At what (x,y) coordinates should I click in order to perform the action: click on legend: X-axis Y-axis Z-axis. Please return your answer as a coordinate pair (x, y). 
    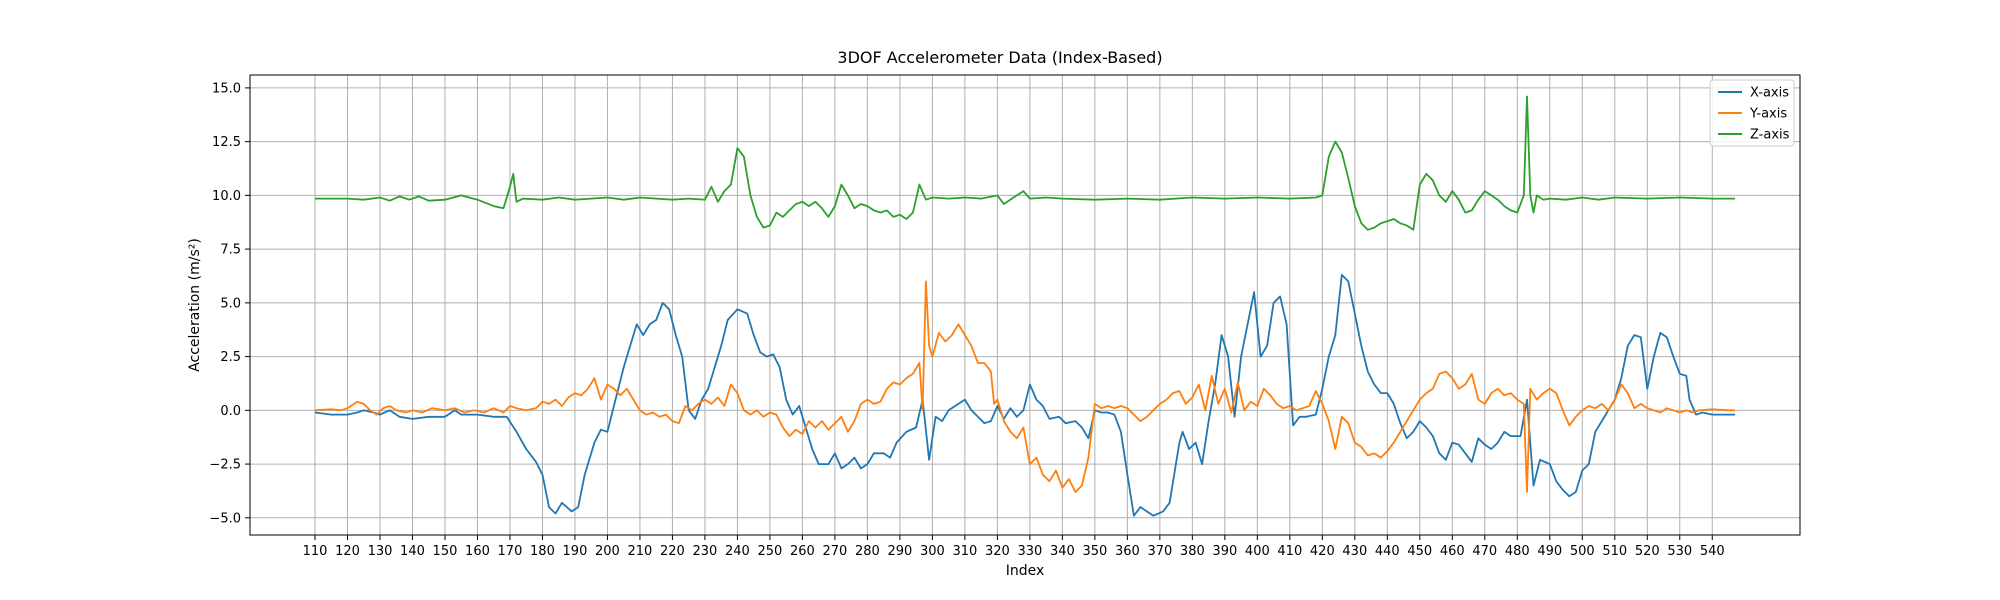
    Looking at the image, I should click on (1752, 113).